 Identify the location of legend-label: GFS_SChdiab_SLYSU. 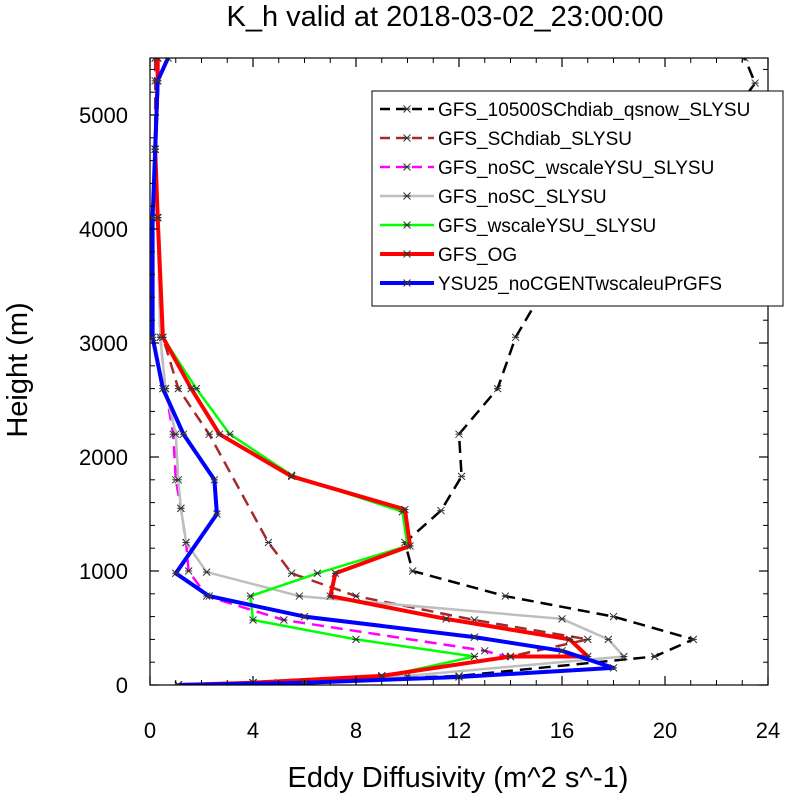
(535, 139).